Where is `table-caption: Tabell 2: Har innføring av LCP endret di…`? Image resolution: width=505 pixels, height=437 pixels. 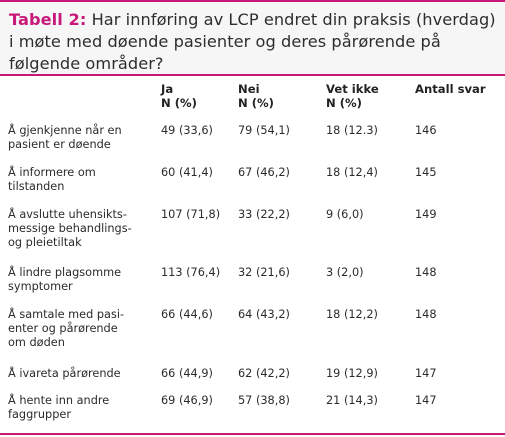
table-caption: Tabell 2: Har innføring av LCP endret di… is located at coordinates (253, 42).